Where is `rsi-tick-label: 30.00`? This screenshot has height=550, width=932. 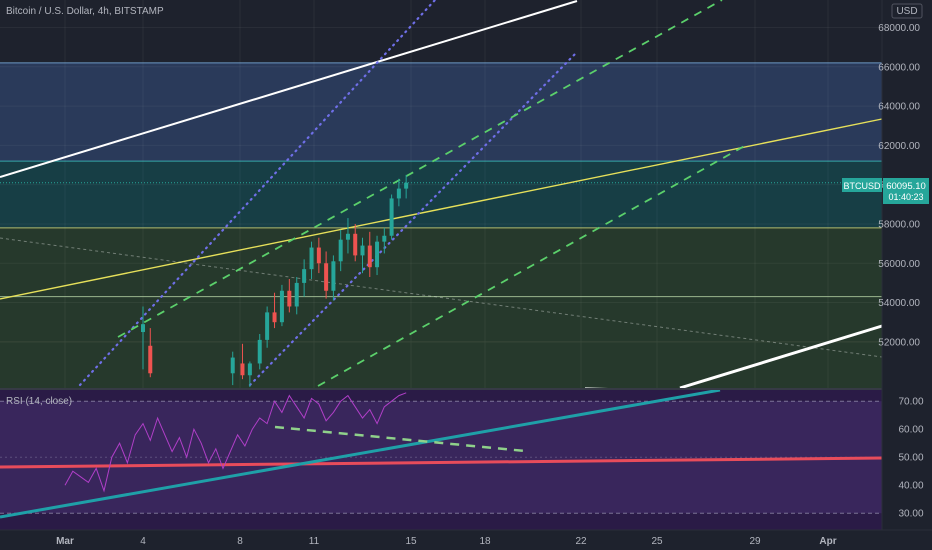
rsi-tick-label: 30.00 is located at coordinates (910, 514).